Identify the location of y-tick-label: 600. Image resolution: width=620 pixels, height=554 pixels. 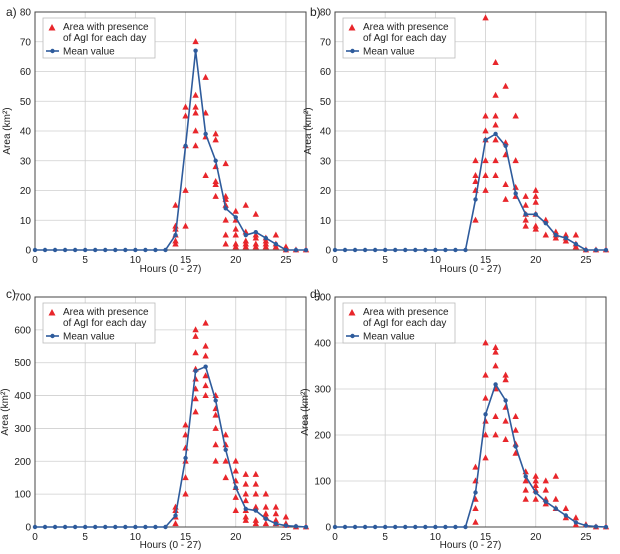
(22, 330).